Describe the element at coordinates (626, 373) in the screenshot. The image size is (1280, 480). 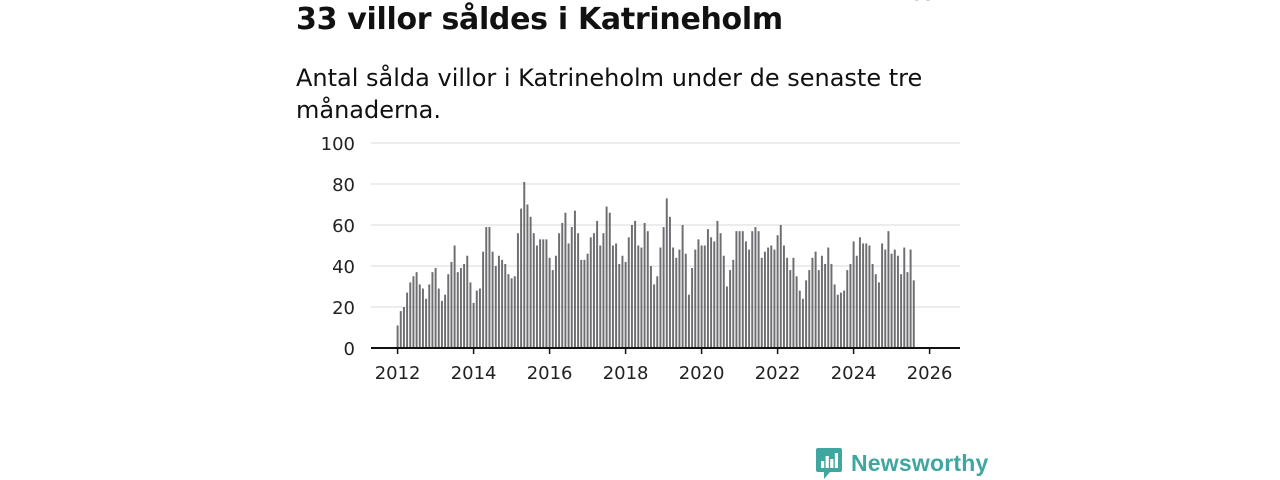
I see `x-tick-label: 2018` at that location.